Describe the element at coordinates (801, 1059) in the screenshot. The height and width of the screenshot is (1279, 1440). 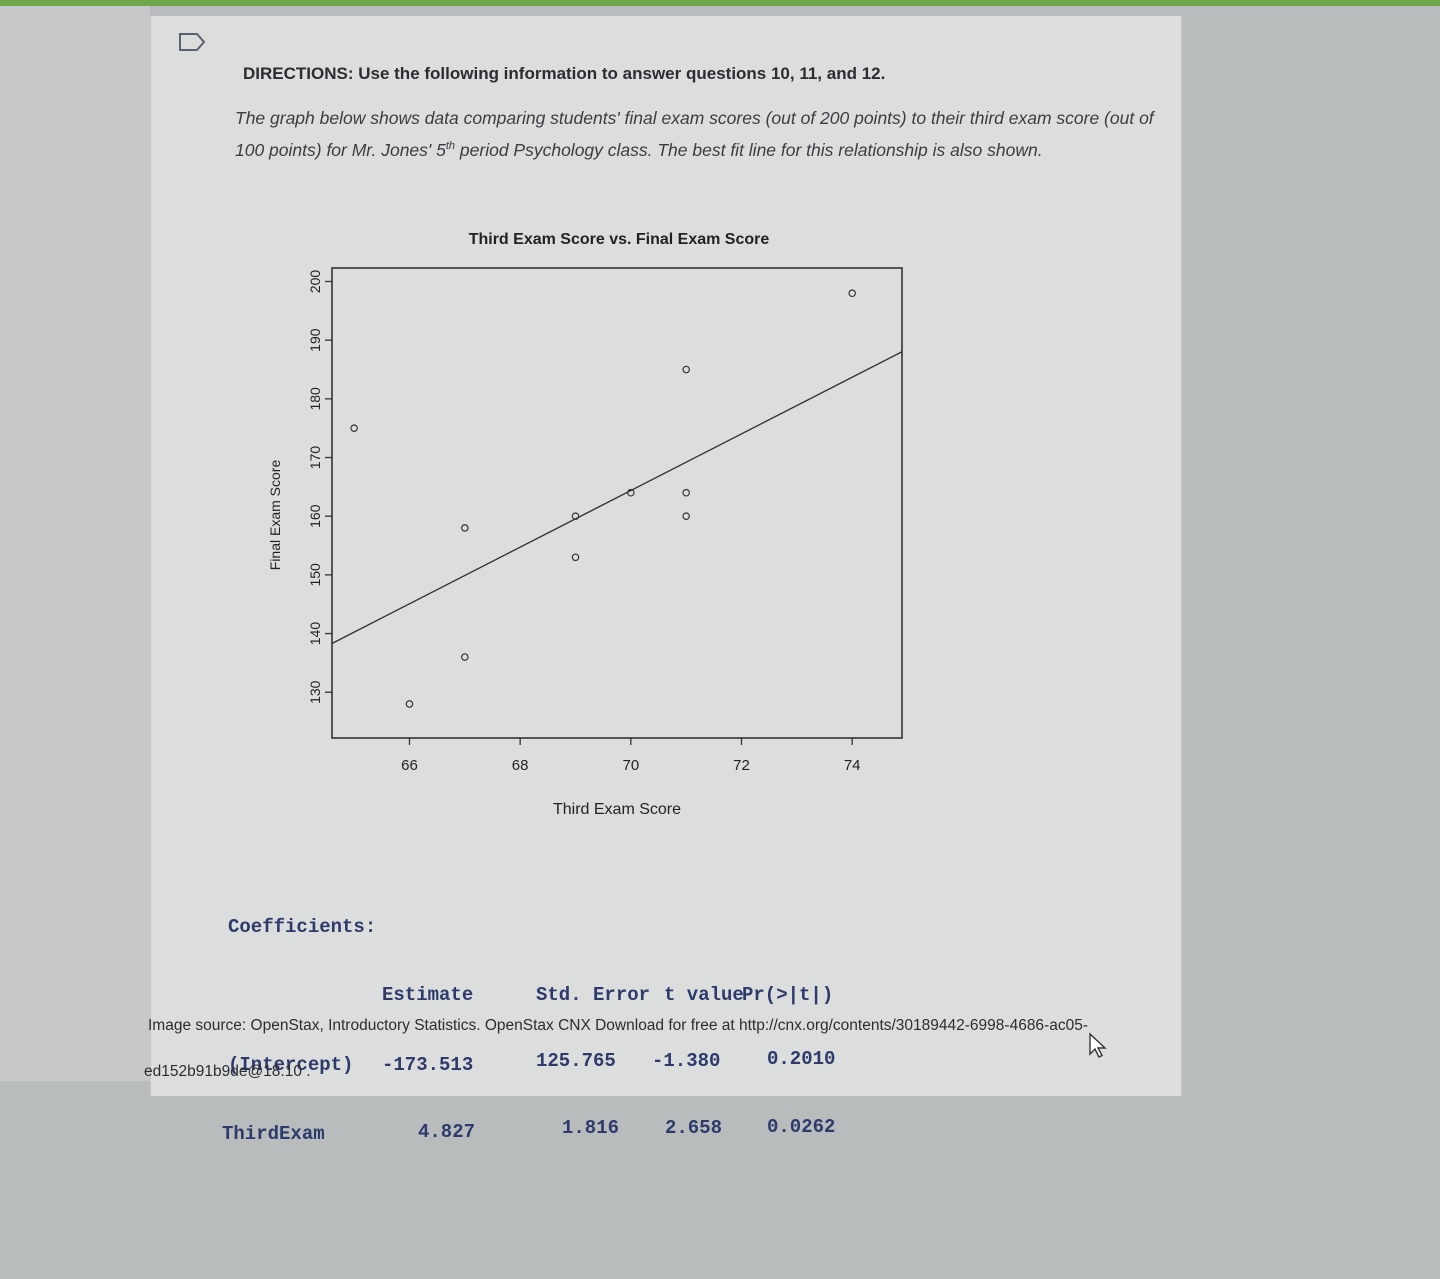
I see `intercept-pr: 0.2010` at that location.